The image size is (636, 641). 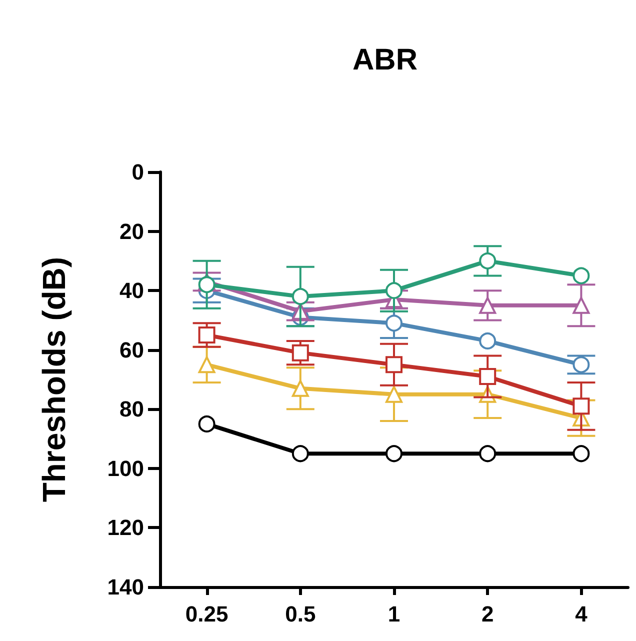 What do you see at coordinates (125, 587) in the screenshot?
I see `y-tick-label: 140` at bounding box center [125, 587].